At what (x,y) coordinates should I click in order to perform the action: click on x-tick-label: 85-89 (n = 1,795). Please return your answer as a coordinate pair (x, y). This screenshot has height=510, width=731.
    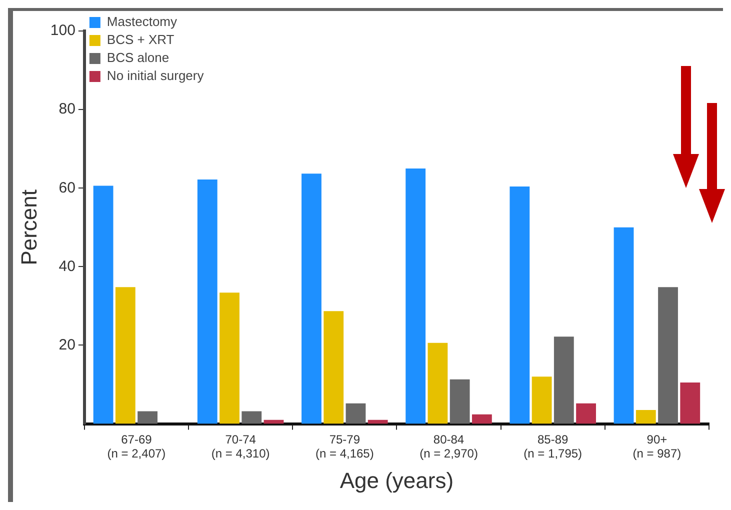
    Looking at the image, I should click on (553, 446).